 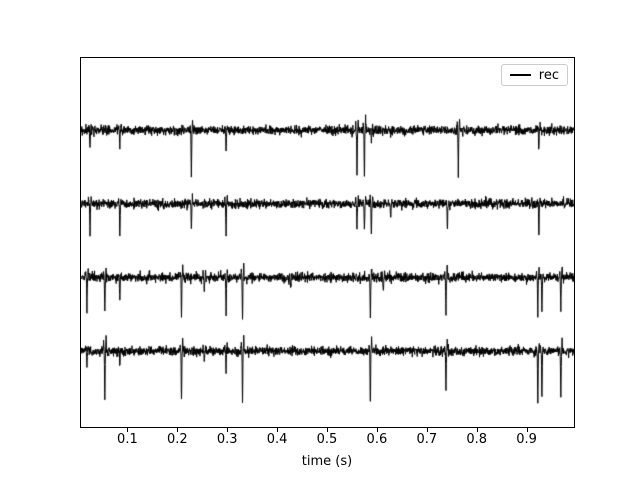 What do you see at coordinates (548, 75) in the screenshot?
I see `legend-label: rec` at bounding box center [548, 75].